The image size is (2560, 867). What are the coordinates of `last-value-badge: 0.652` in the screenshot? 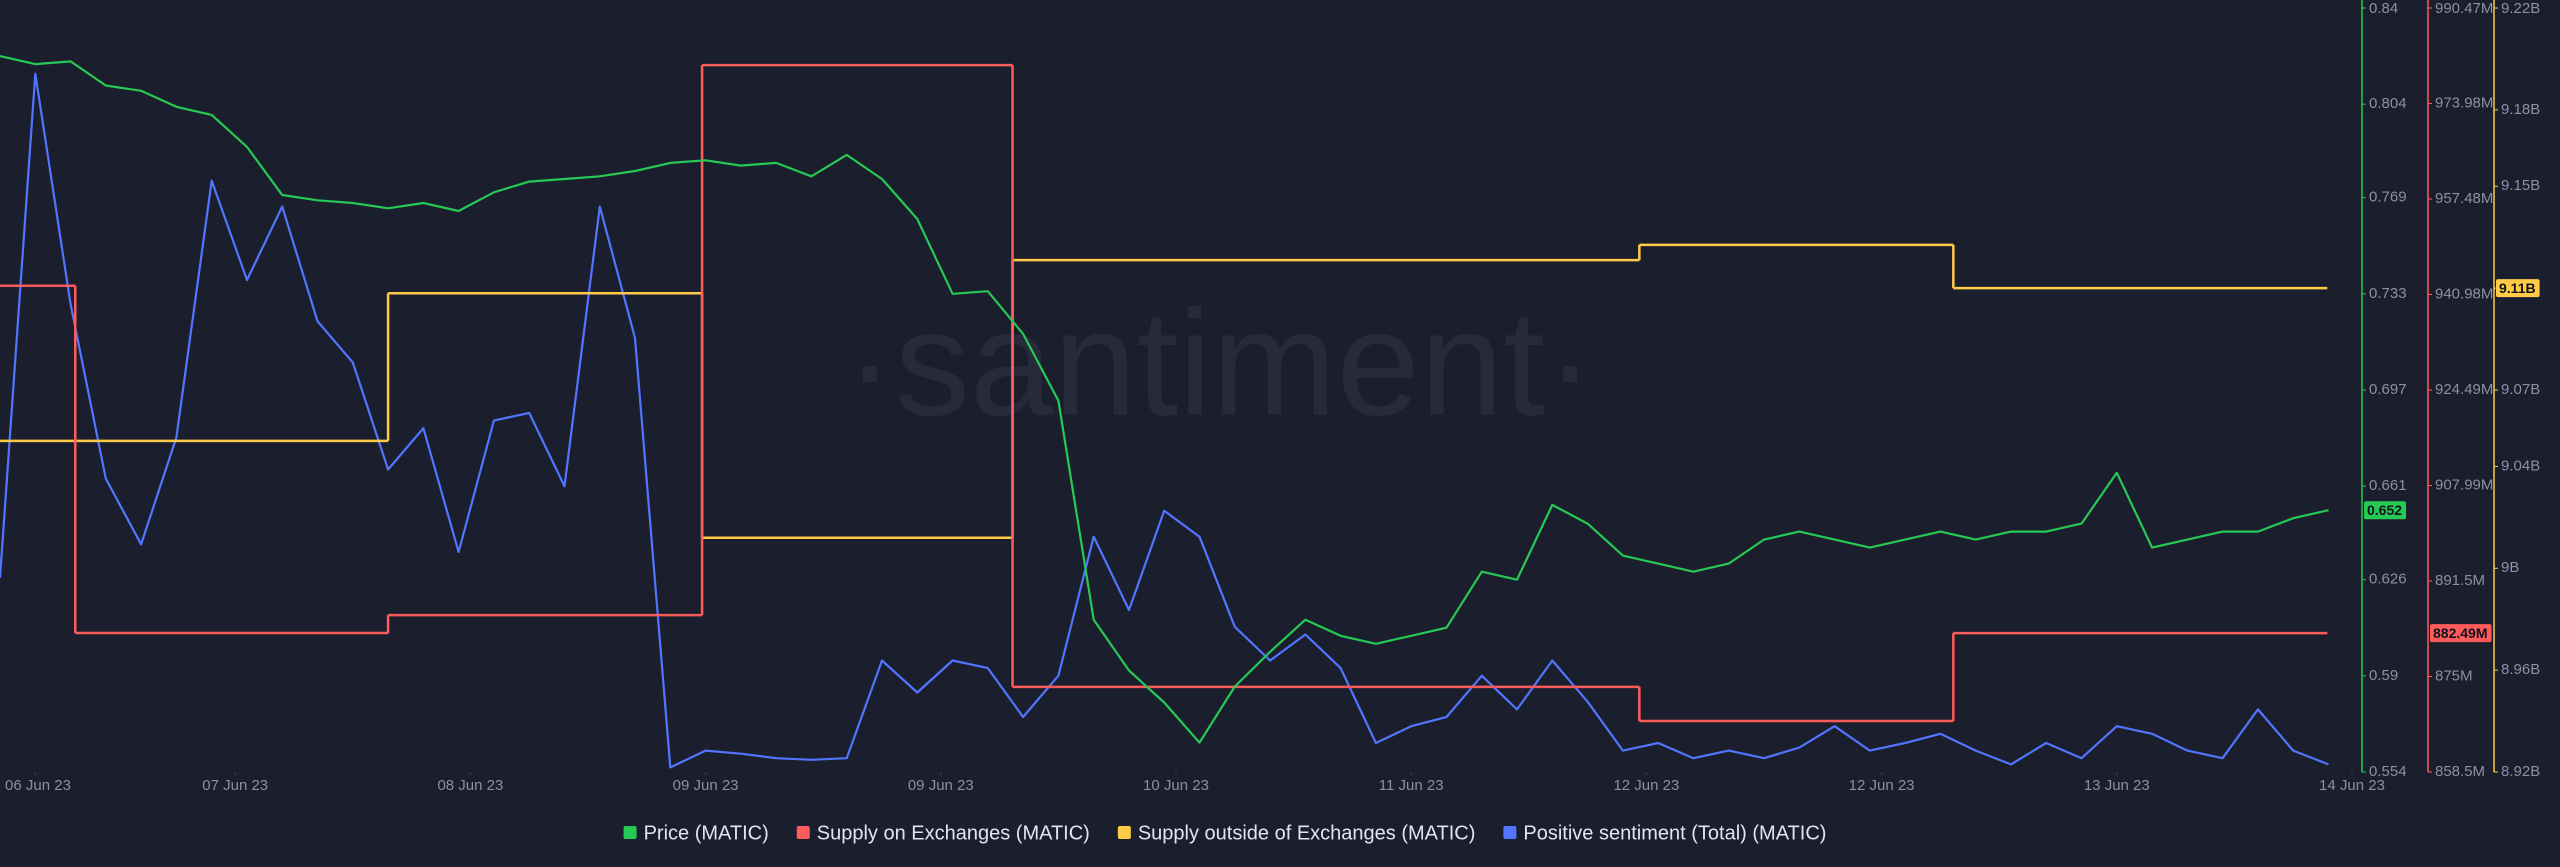 It's located at (2385, 510).